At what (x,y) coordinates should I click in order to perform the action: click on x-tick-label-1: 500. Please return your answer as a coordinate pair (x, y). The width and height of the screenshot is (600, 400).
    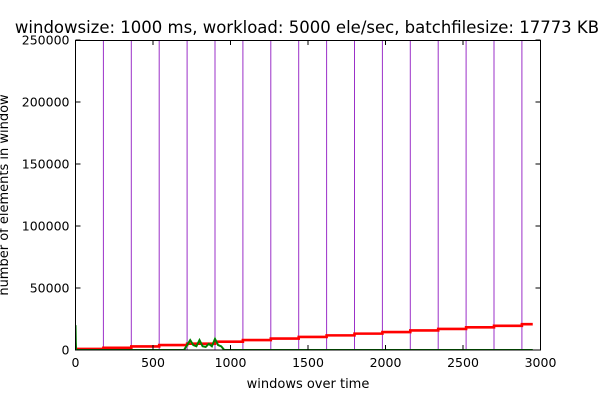
    Looking at the image, I should click on (153, 362).